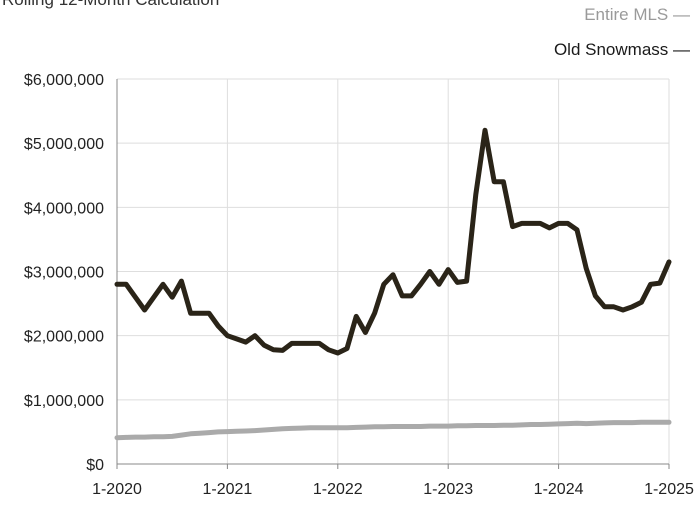  Describe the element at coordinates (64, 208) in the screenshot. I see `y-tick-label: $4,000,000` at that location.